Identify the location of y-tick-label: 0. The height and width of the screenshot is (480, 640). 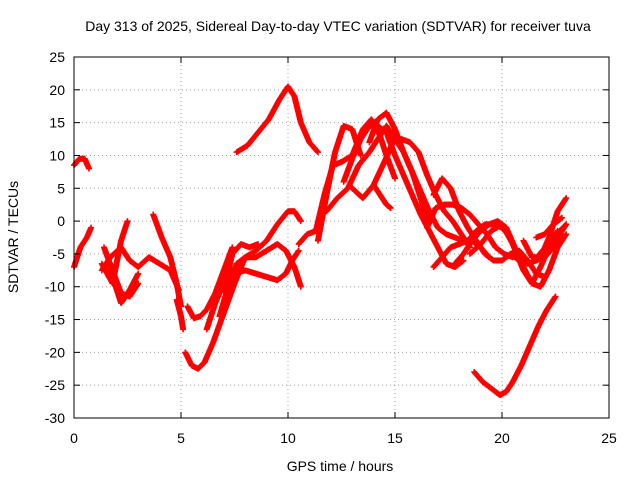
(61, 221).